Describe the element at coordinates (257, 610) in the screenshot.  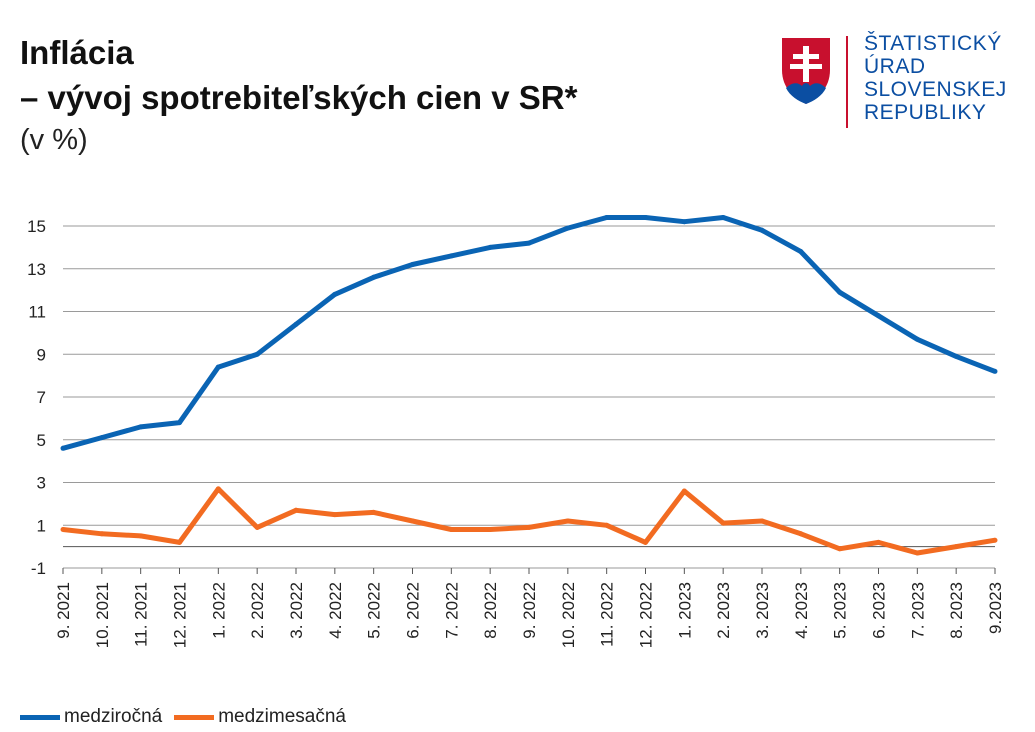
I see `x-tick-label: 2. 2022` at that location.